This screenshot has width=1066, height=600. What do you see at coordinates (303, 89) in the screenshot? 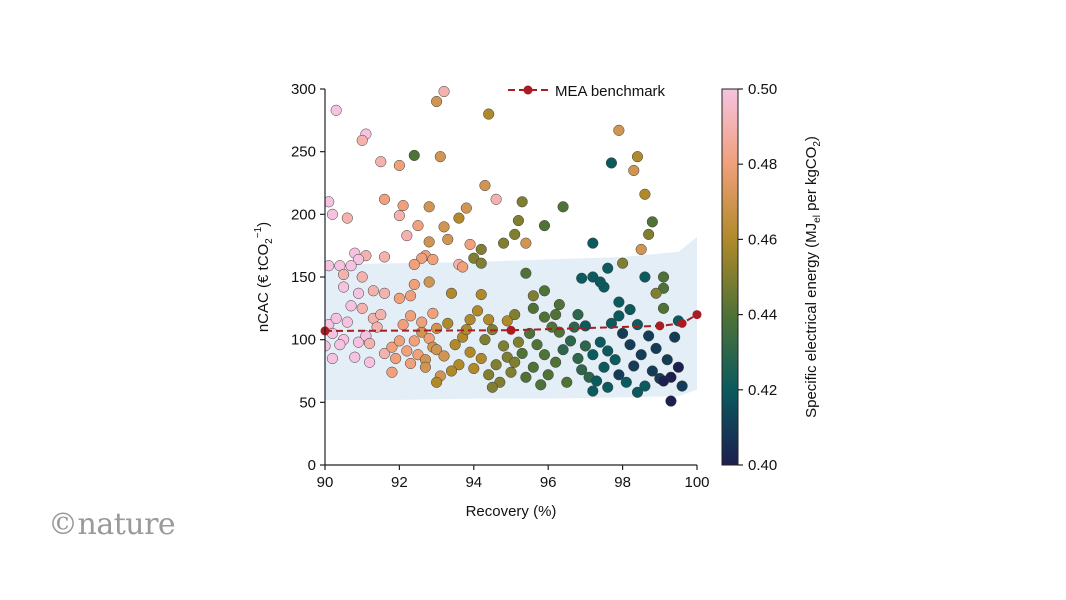
I see `y-tick-label: 300` at bounding box center [303, 89].